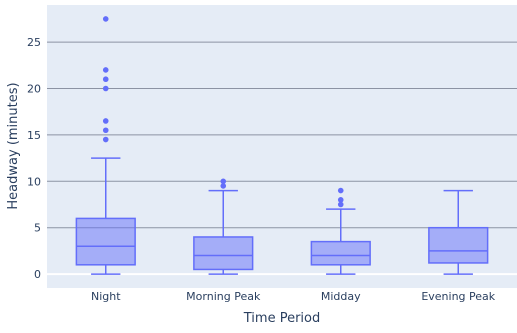  What do you see at coordinates (37, 228) in the screenshot?
I see `y-tick-label-5: 5` at bounding box center [37, 228].